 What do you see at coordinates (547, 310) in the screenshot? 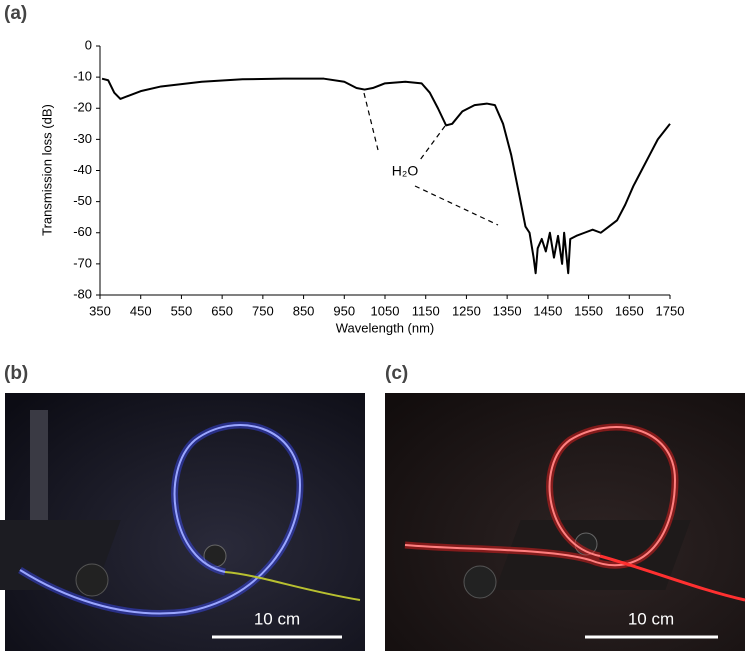
I see `x-tick-label: 1450` at bounding box center [547, 310].